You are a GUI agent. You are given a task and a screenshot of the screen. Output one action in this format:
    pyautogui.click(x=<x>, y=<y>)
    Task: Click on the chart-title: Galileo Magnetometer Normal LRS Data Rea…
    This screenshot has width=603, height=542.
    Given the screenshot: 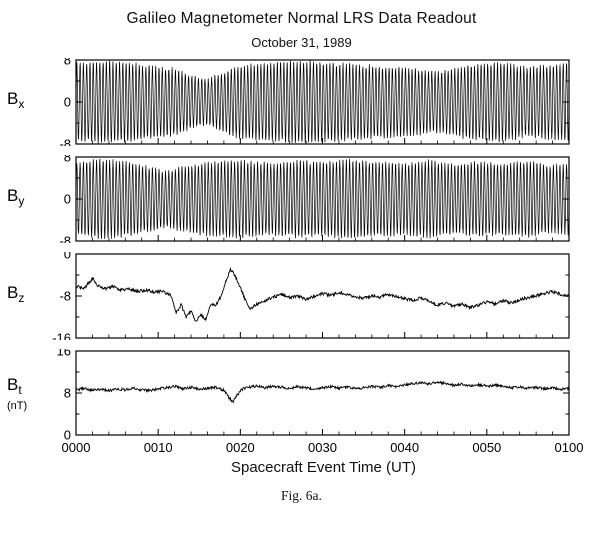 What is the action you would take?
    pyautogui.click(x=301, y=18)
    